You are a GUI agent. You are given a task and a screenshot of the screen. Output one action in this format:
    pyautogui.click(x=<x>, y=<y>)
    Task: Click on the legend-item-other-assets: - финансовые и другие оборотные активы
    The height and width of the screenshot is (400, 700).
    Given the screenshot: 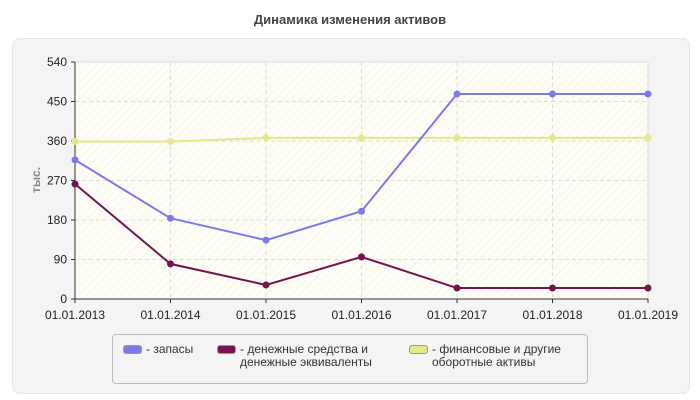 What is the action you would take?
    pyautogui.click(x=489, y=356)
    